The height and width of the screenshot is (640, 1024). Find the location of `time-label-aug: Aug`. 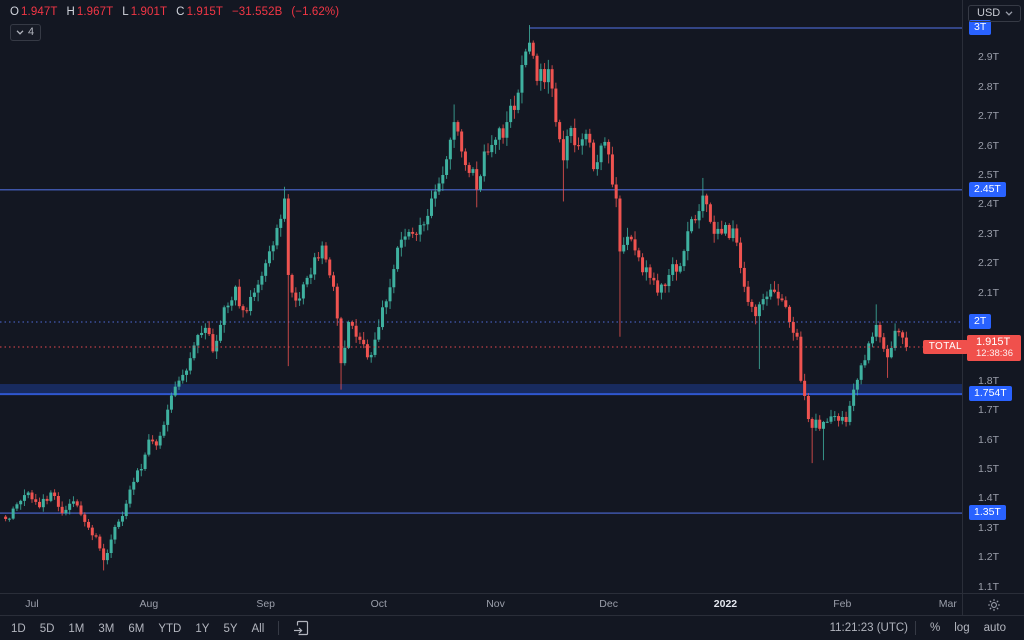

time-label-aug: Aug is located at coordinates (149, 604).